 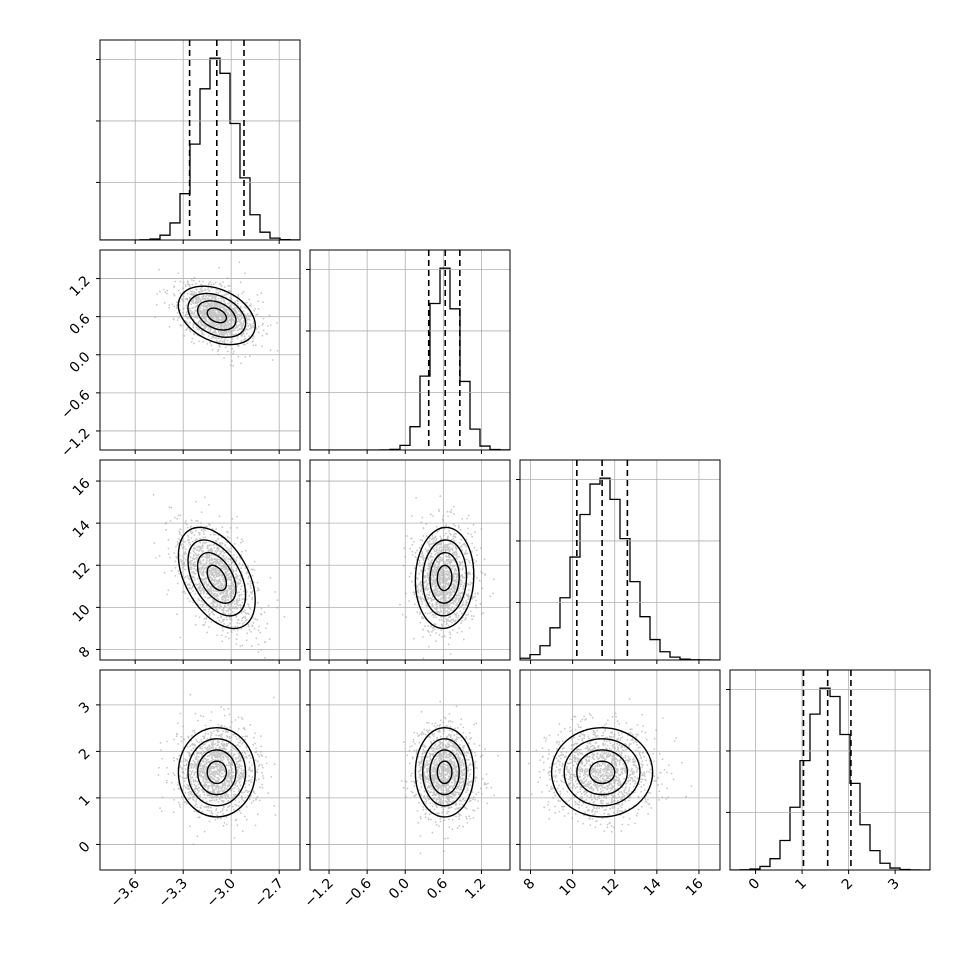 I want to click on panel-3-0: 0 1 2 3 −3.6 −3.3 −3.0 −2.7, so click(x=188, y=790).